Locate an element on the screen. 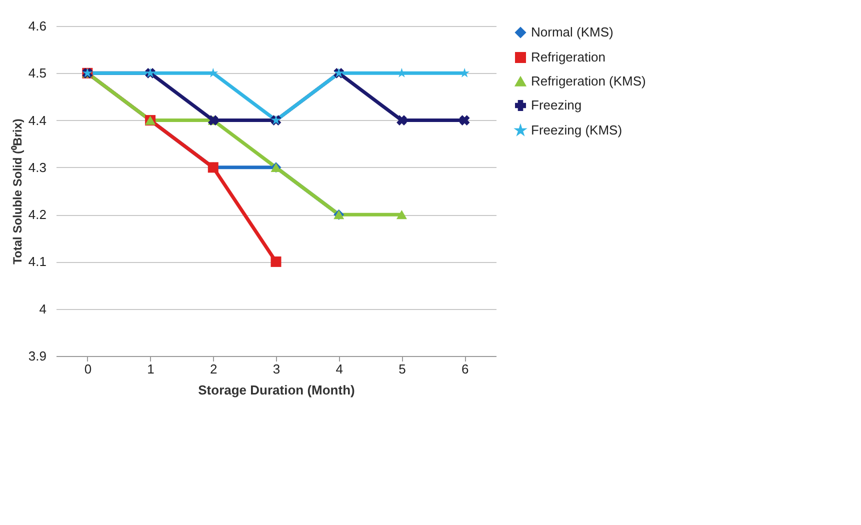 The image size is (861, 525). x-tick-label: 4 is located at coordinates (339, 369).